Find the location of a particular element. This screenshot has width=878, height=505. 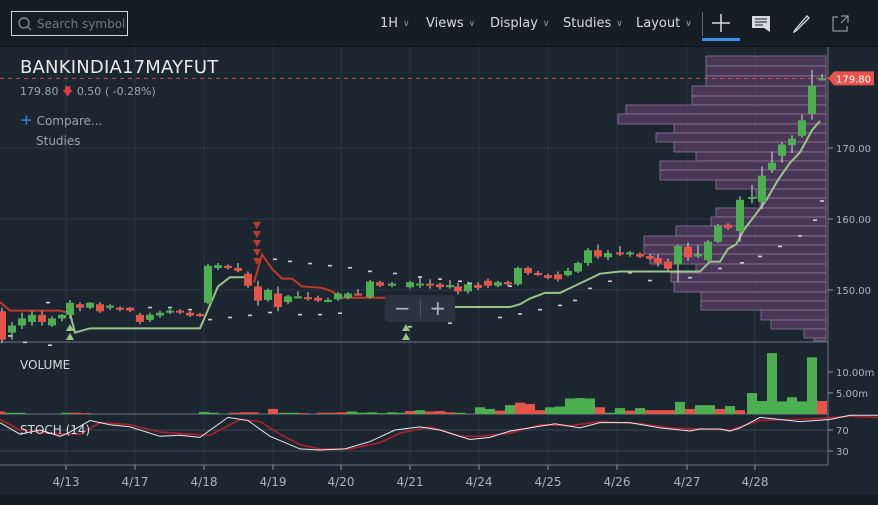

comment-icon is located at coordinates (761, 24).